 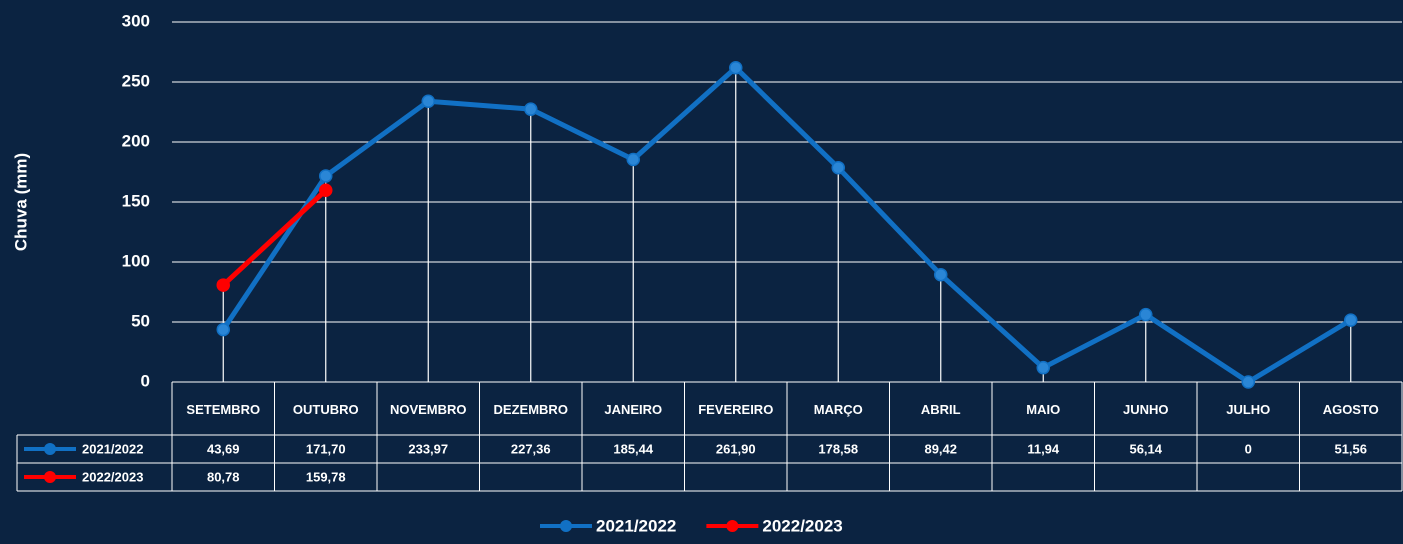 What do you see at coordinates (20, 202) in the screenshot?
I see `y-axis-label: Chuva (mm)` at bounding box center [20, 202].